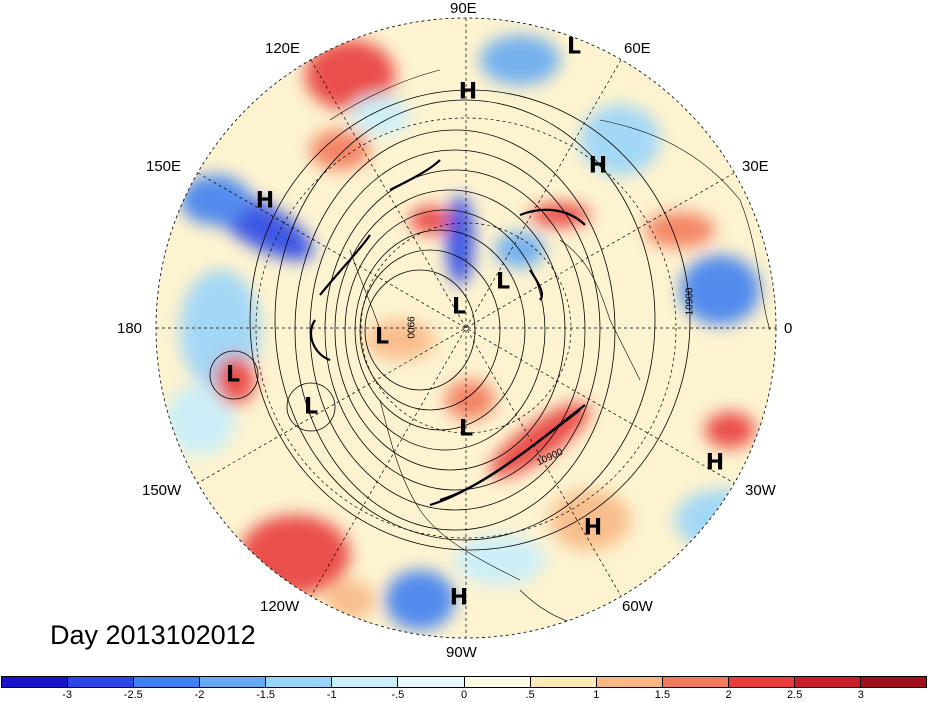  What do you see at coordinates (637, 606) in the screenshot?
I see `lon-label-60w: 60W` at bounding box center [637, 606].